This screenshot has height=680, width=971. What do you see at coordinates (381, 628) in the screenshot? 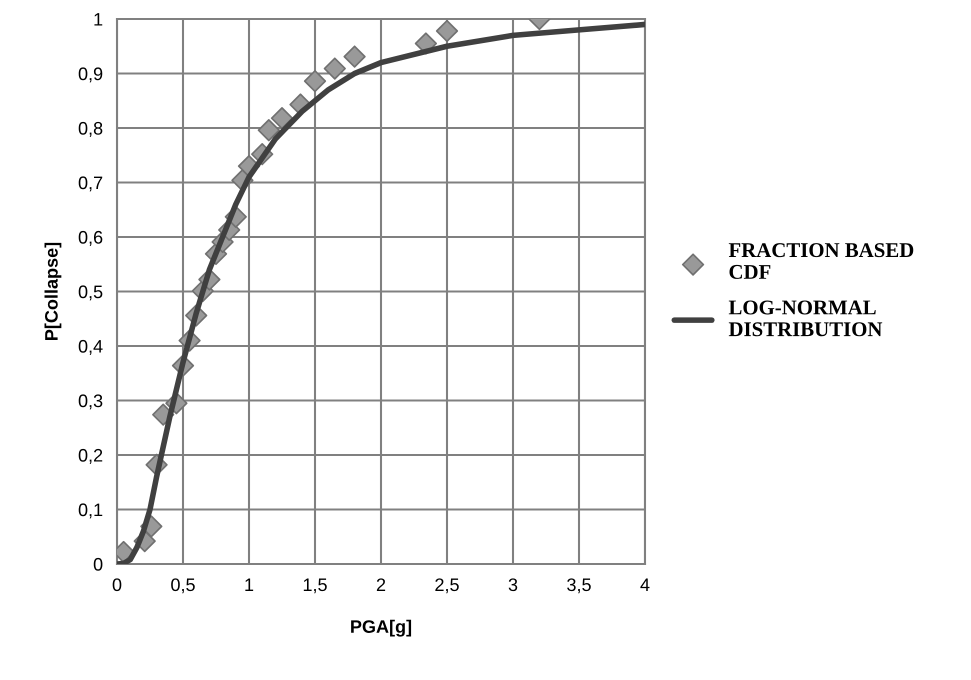
I see `x-axis-title: PGA[g]` at bounding box center [381, 628].